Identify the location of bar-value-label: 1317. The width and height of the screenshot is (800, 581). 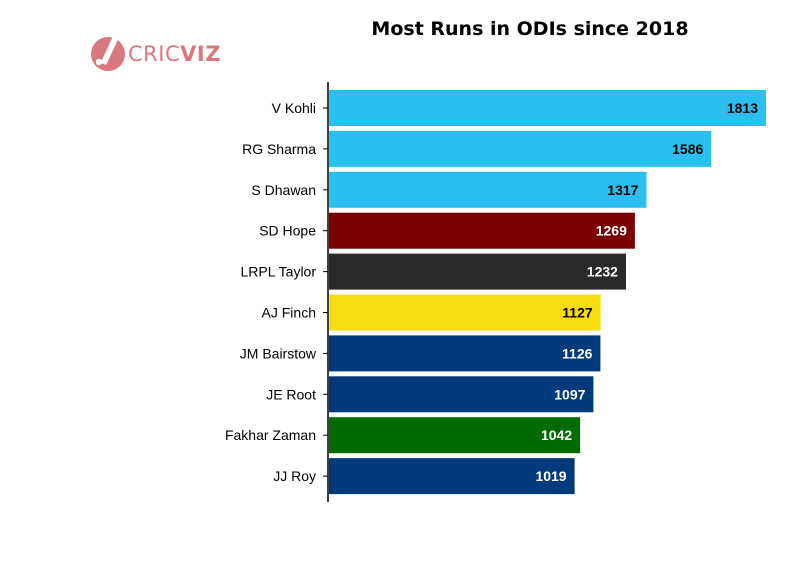
(622, 190).